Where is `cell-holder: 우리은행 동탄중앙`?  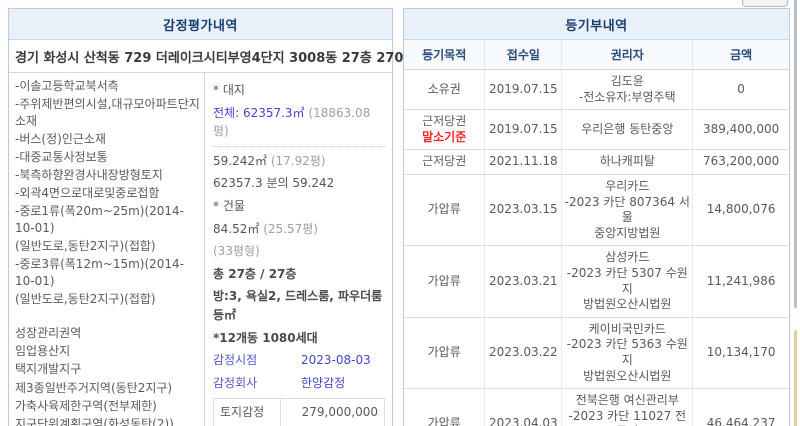
cell-holder: 우리은행 동탄중앙 is located at coordinates (627, 130).